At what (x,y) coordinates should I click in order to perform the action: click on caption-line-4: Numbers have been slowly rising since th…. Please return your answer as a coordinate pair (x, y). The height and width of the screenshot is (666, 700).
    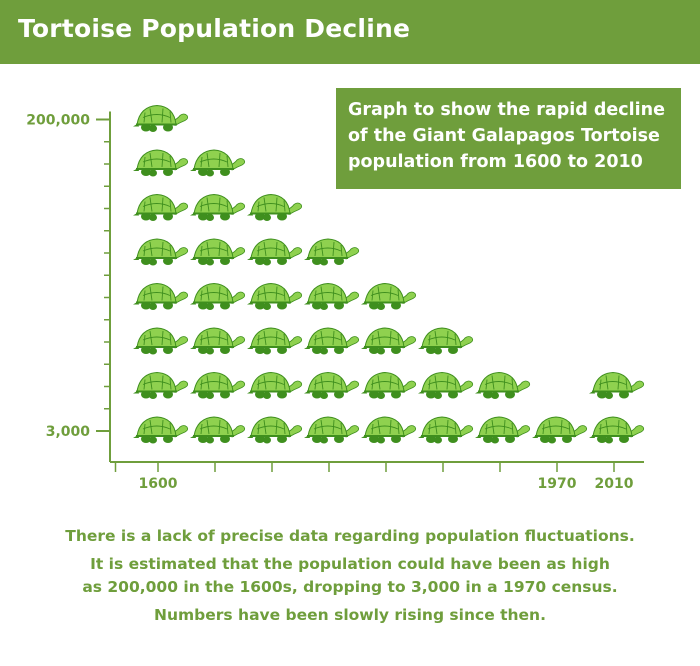
    Looking at the image, I should click on (350, 615).